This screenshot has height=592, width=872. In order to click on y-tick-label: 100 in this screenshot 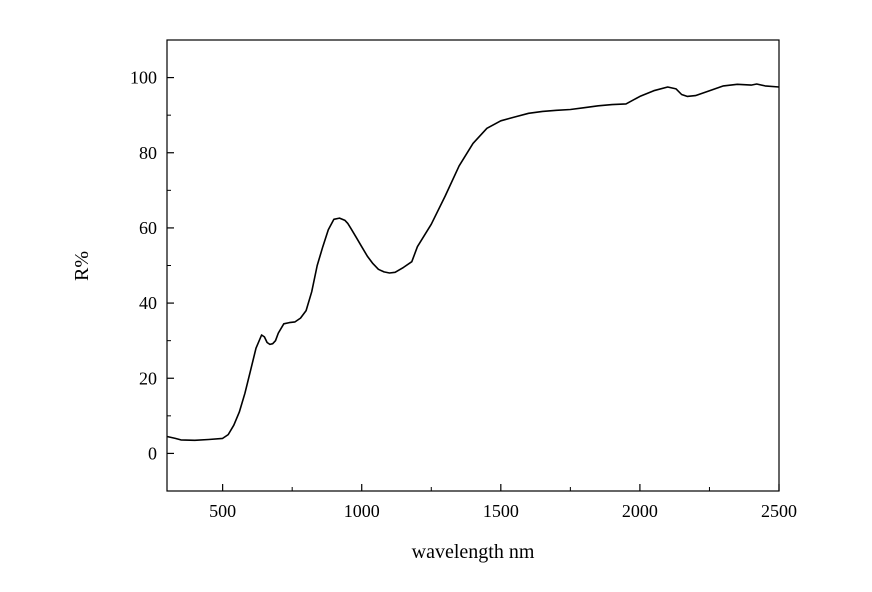, I will do `click(143, 78)`.